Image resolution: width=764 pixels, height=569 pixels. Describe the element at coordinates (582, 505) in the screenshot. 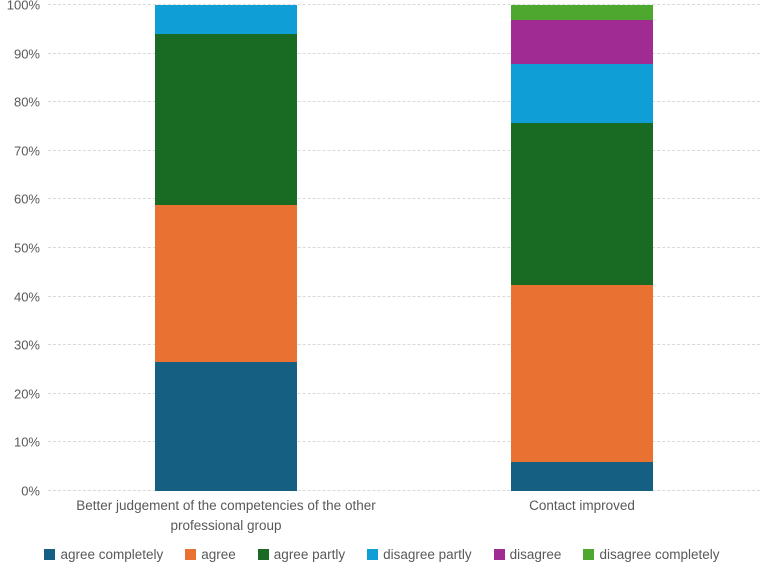

I see `x-axis-label-text: Contact improved` at that location.